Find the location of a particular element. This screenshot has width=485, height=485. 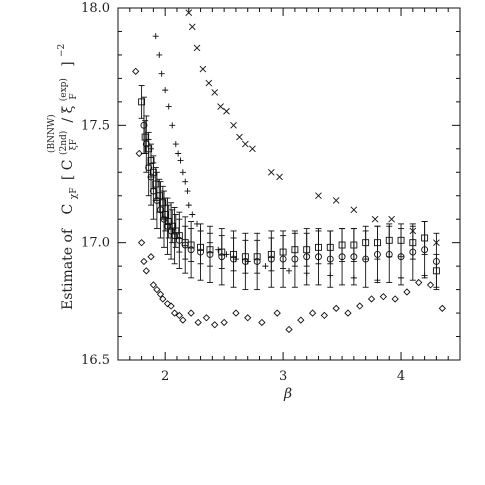

y-tick-label: 17.0 is located at coordinates (95, 243).